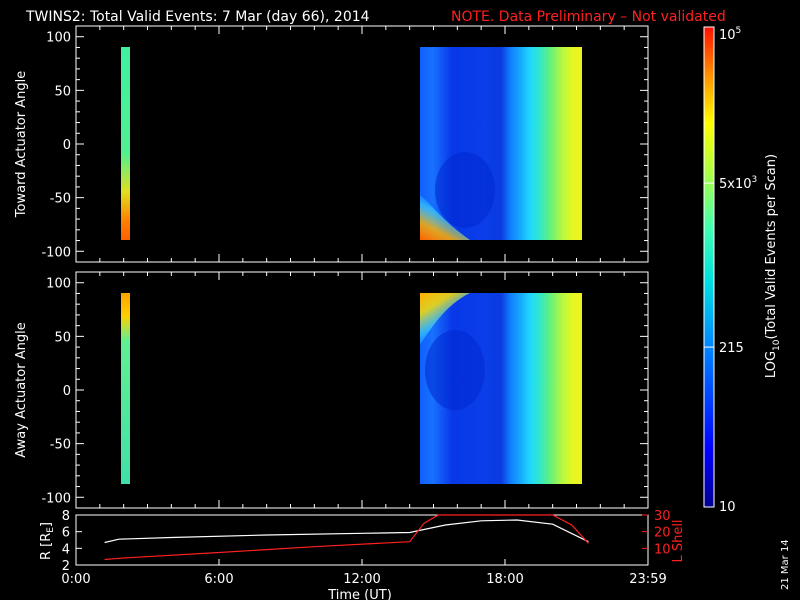 This screenshot has width=800, height=600. Describe the element at coordinates (773, 266) in the screenshot. I see `colorbar-label: LOG10(Total Valid Events per Scan)` at that location.